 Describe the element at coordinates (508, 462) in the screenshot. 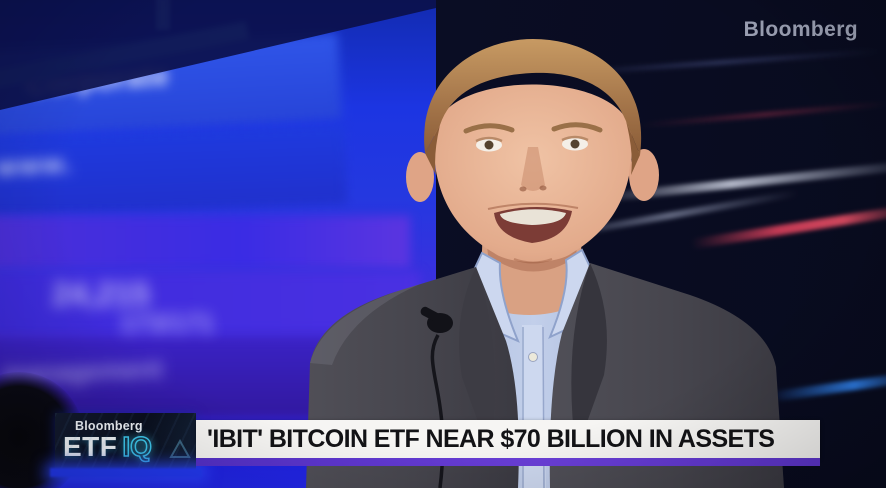

I see `headline-underline-bar` at that location.